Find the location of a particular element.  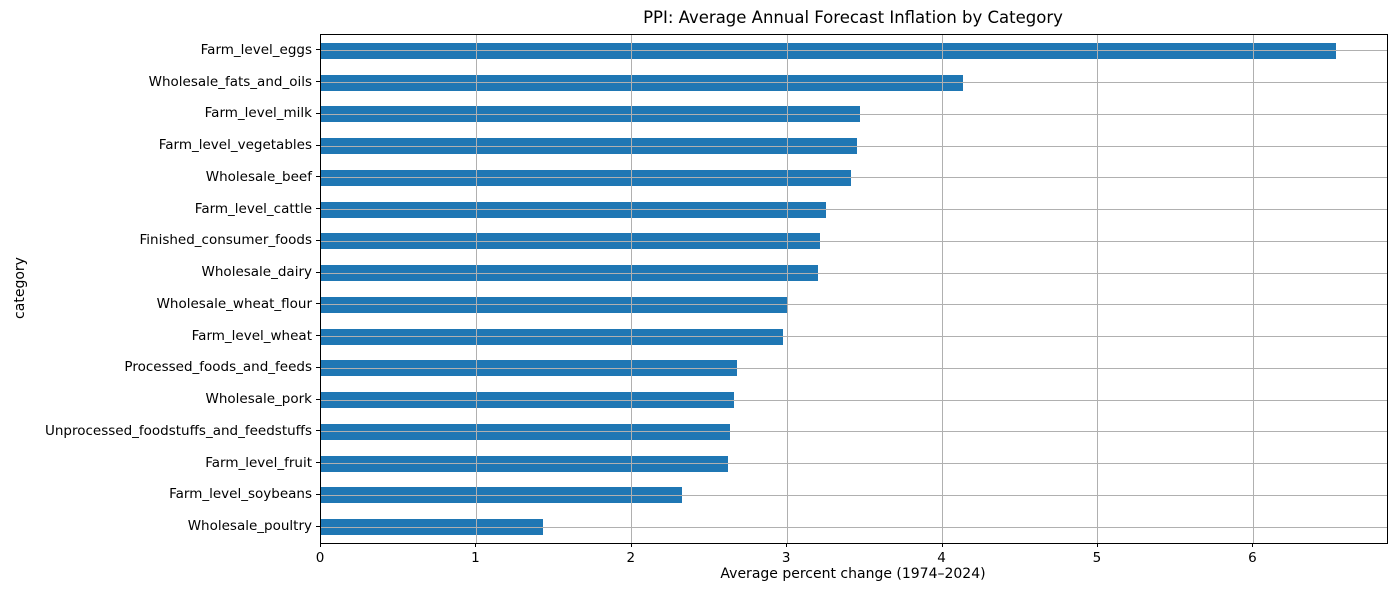

y-tick-label-Wholesale_beef: Wholesale_beef is located at coordinates (258, 176).